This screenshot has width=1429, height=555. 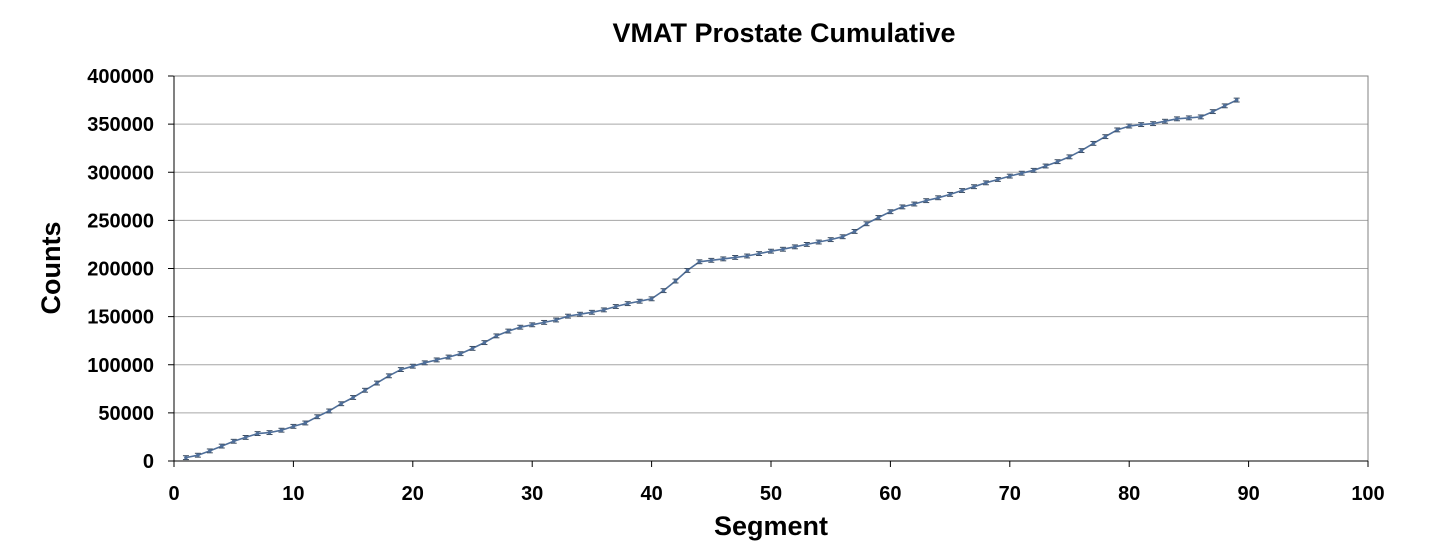 I want to click on x-tick-label: 70, so click(x=1010, y=494).